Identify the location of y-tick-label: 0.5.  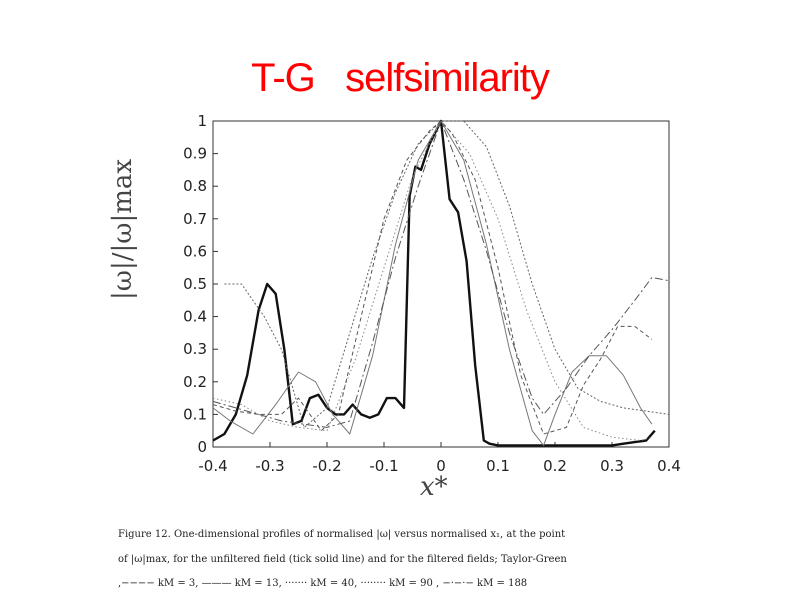
(195, 284).